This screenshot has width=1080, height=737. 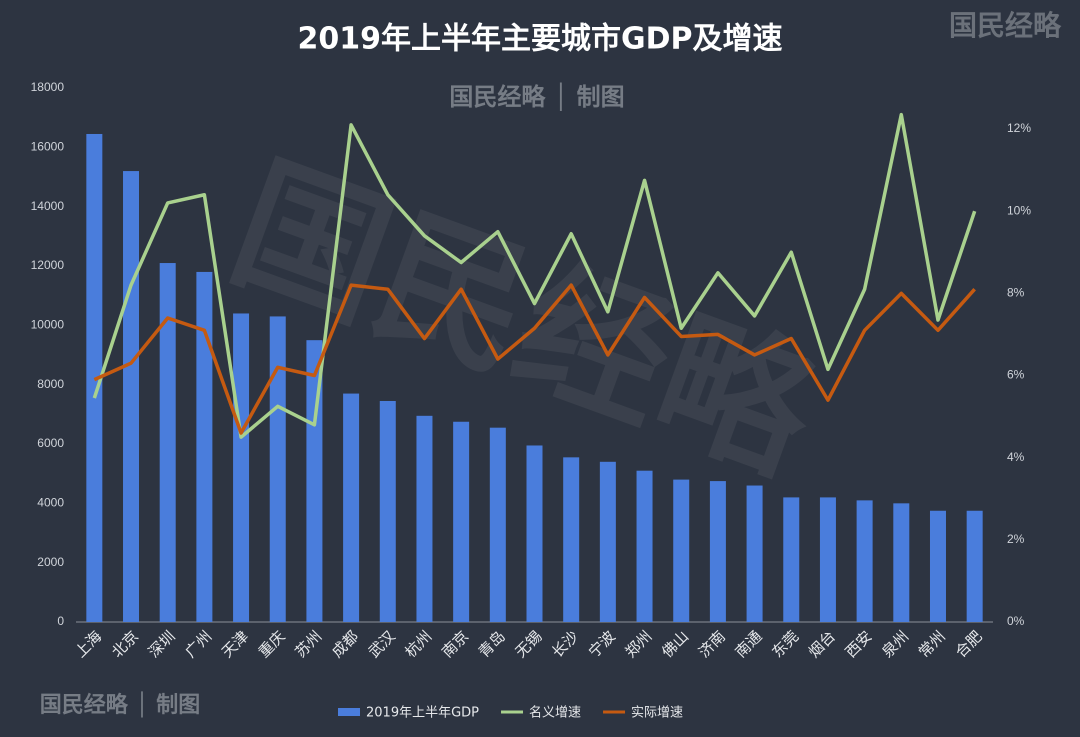 What do you see at coordinates (60, 621) in the screenshot?
I see `y-tick-label: 0` at bounding box center [60, 621].